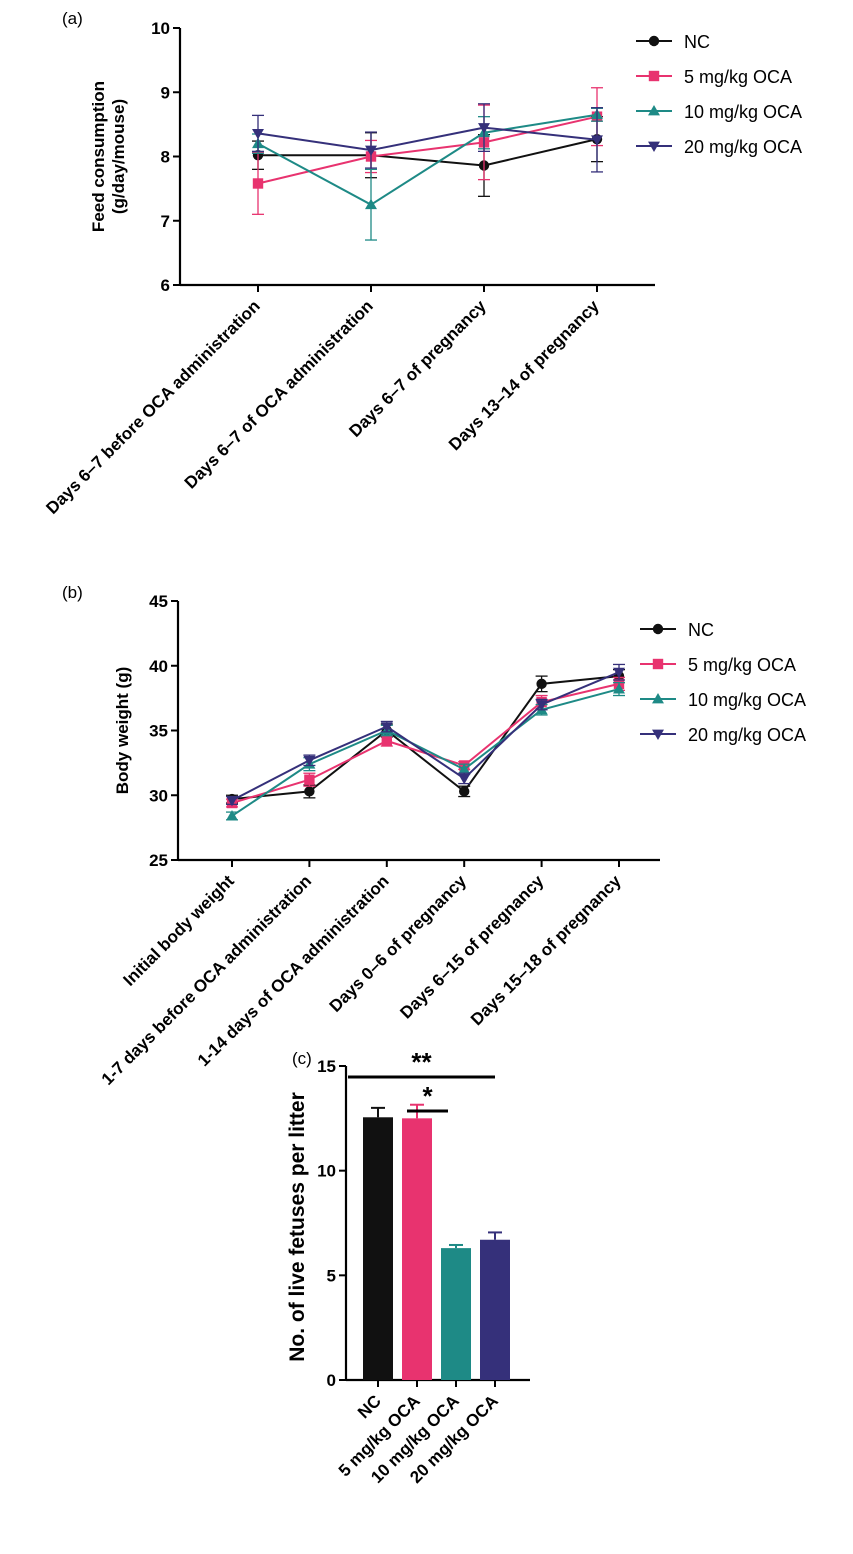  I want to click on y-tick-label: 35, so click(158, 731).